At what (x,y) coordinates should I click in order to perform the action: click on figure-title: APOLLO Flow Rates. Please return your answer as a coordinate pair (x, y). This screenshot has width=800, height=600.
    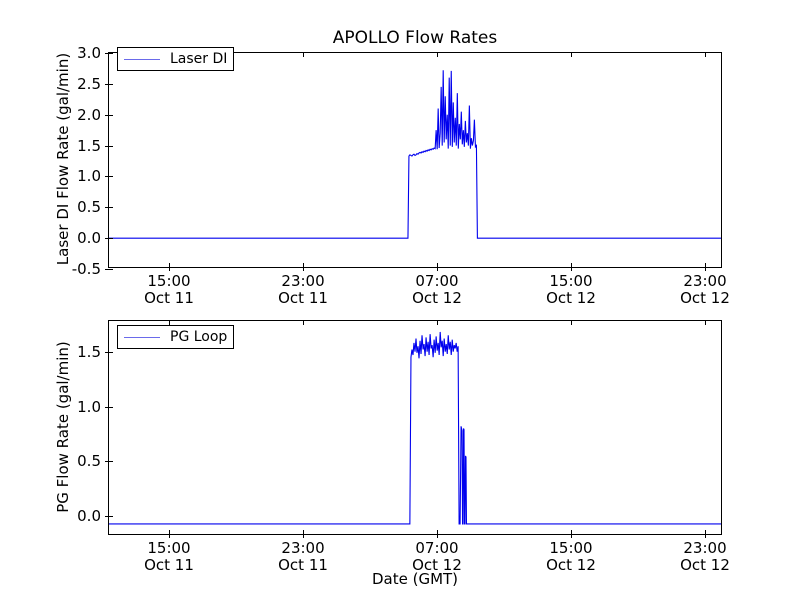
    Looking at the image, I should click on (415, 38).